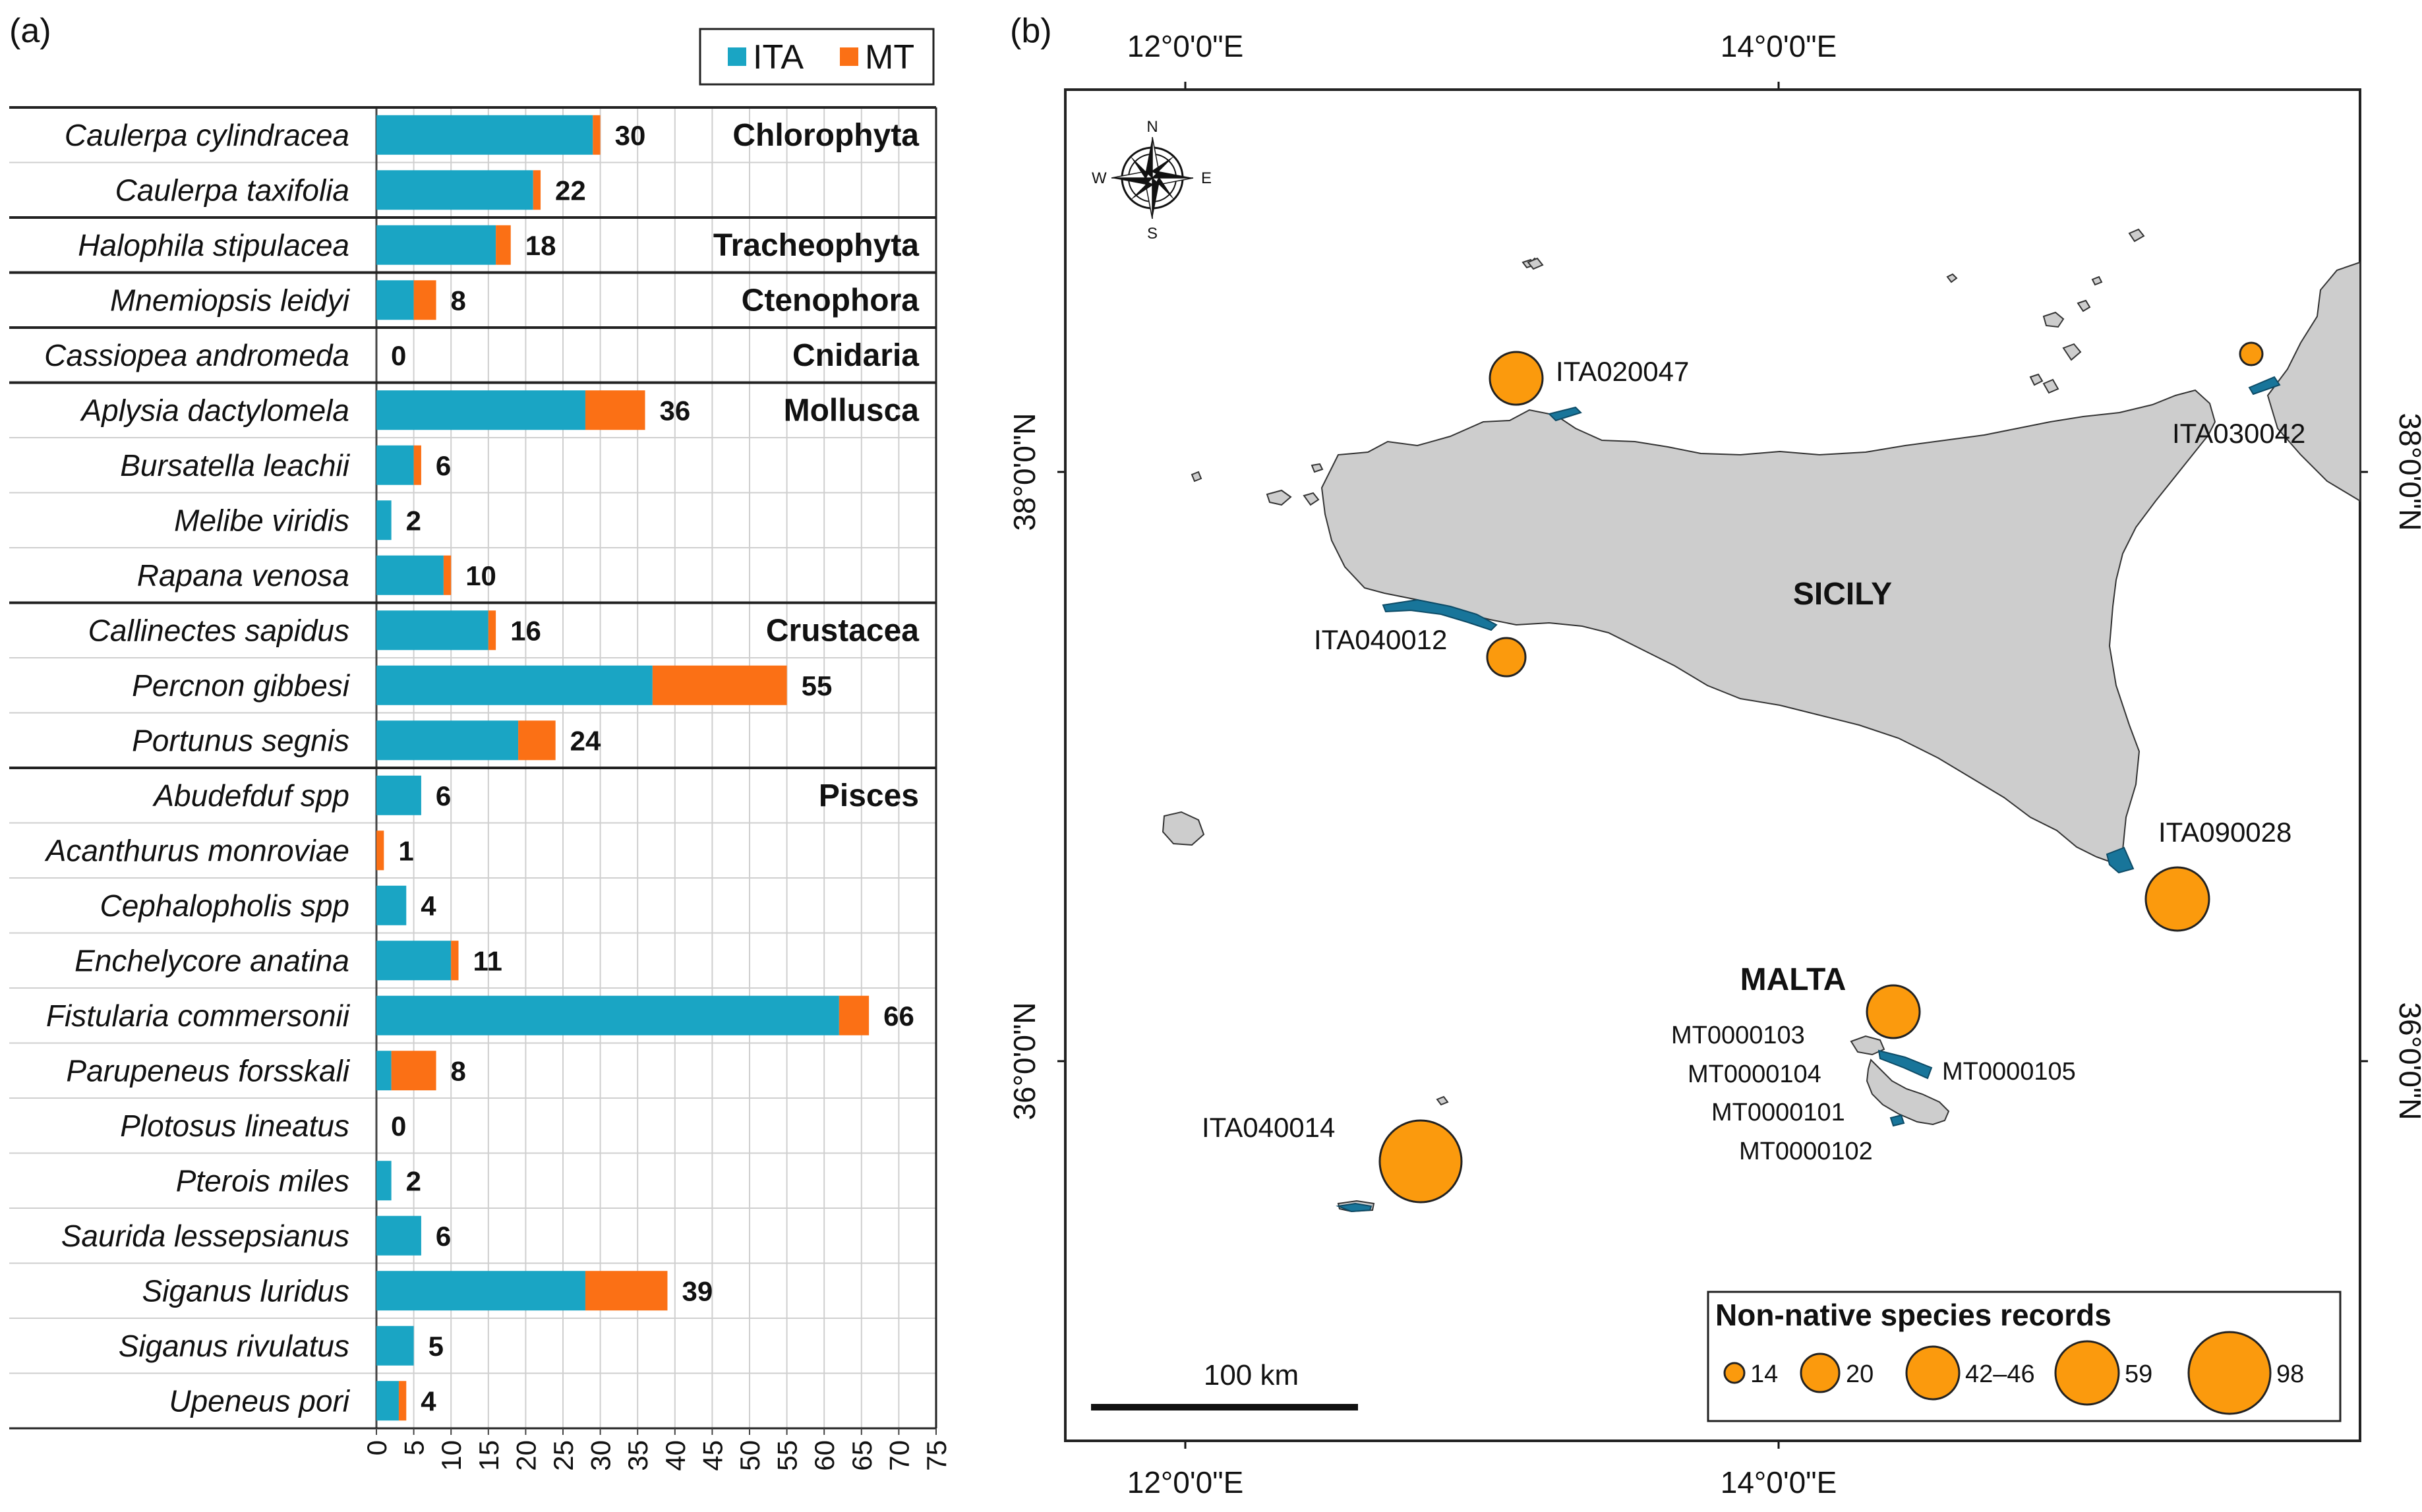 Image resolution: width=2422 pixels, height=1512 pixels. Describe the element at coordinates (2120, 860) in the screenshot. I see `mpa-ita090028` at that location.